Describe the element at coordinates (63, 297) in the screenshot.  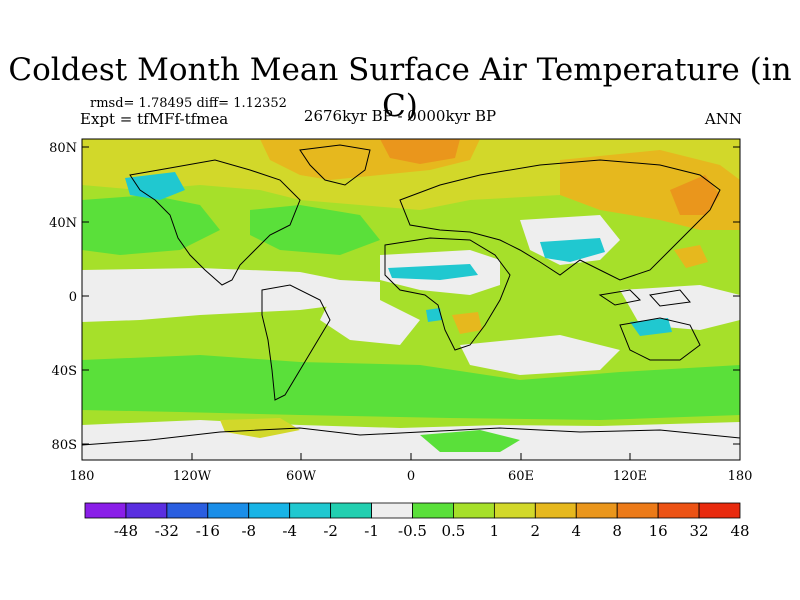
I see `lat-labels: 80N 40N 0 40S 80S` at that location.